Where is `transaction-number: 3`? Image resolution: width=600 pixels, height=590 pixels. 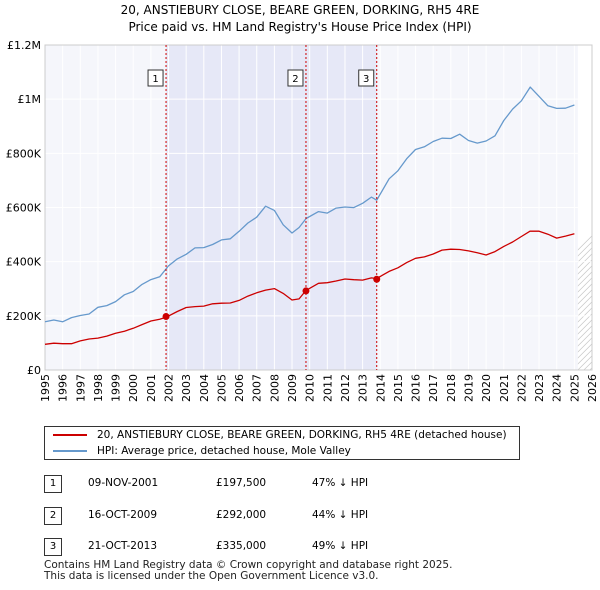 transaction-number: 3 is located at coordinates (53, 547).